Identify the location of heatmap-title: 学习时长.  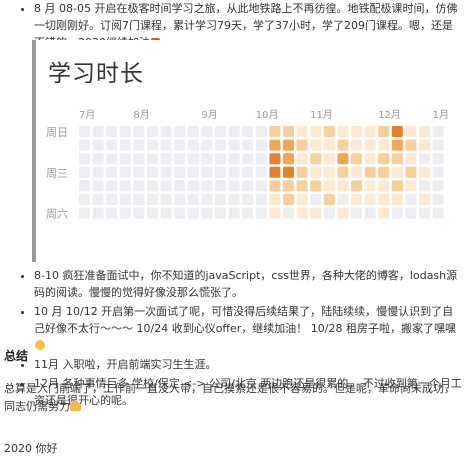
(96, 74).